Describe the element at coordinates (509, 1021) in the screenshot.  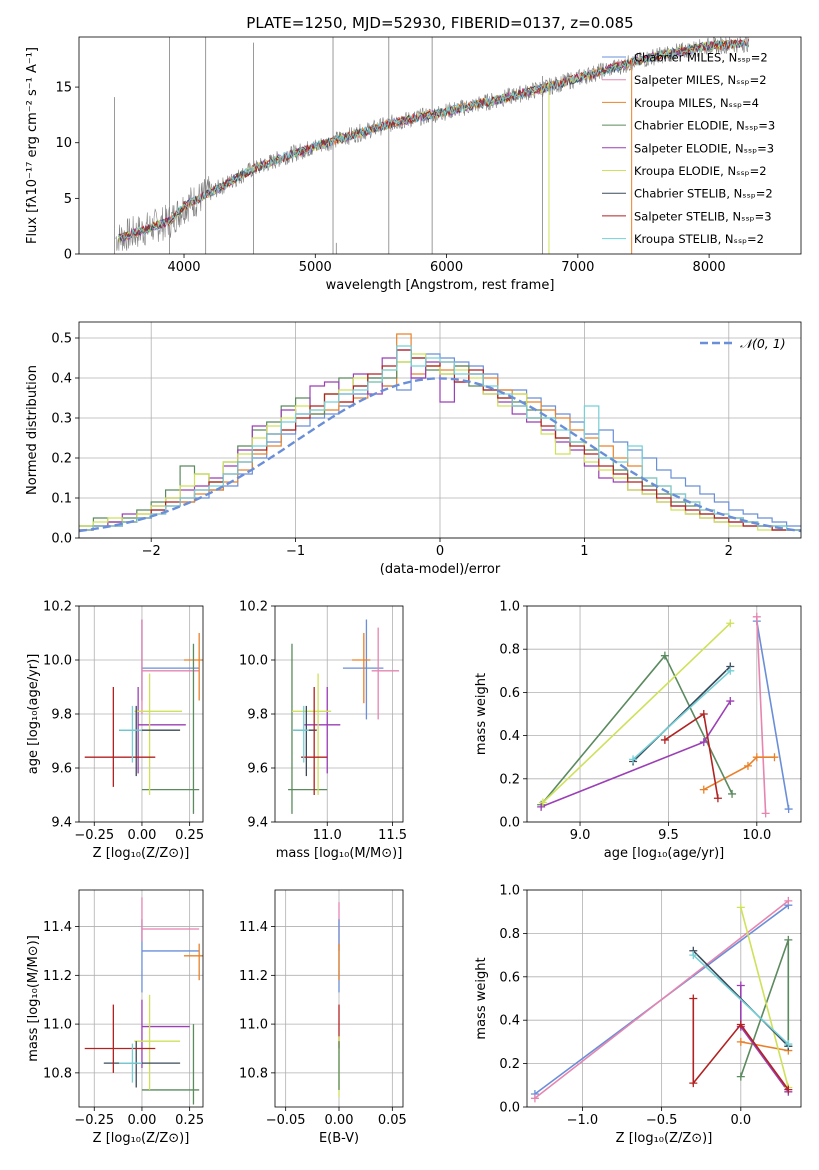
I see `y-tick-label: 0.4` at that location.